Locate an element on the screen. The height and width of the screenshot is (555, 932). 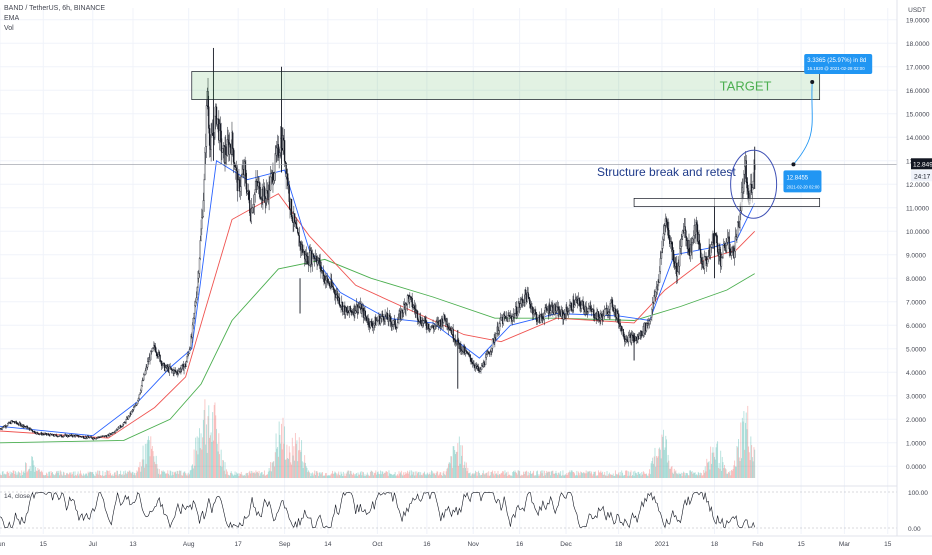
symbol-title: BAND / TetherUS, 6h, BINANCE is located at coordinates (54, 9).